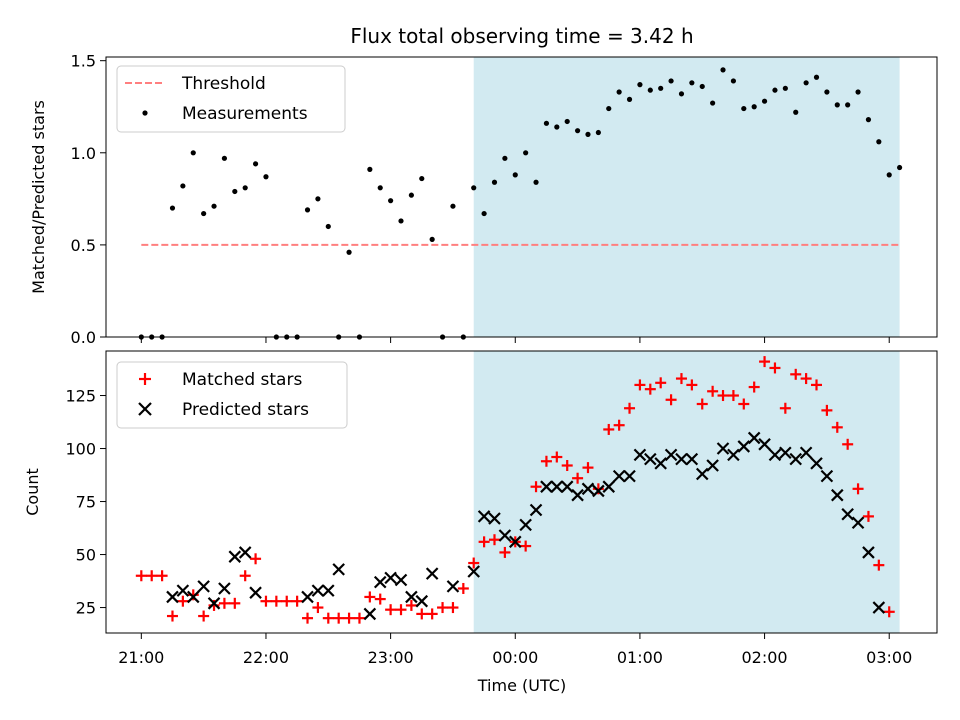 This screenshot has width=960, height=720. I want to click on x-tick-label: 23:00, so click(391, 657).